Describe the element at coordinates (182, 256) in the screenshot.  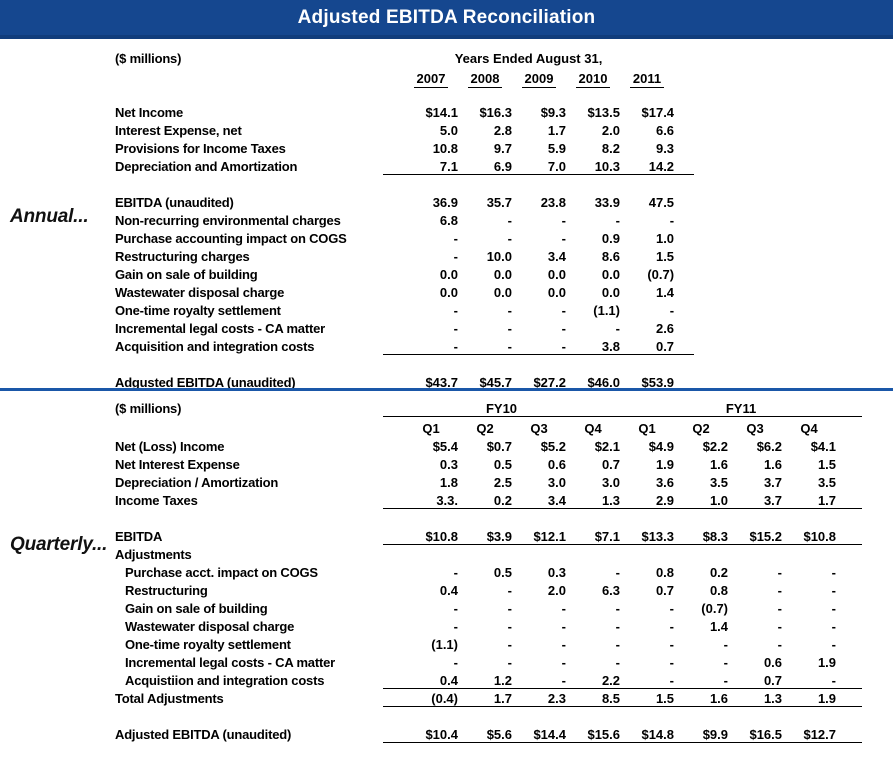
I see `row-label: Restructuring charges` at that location.